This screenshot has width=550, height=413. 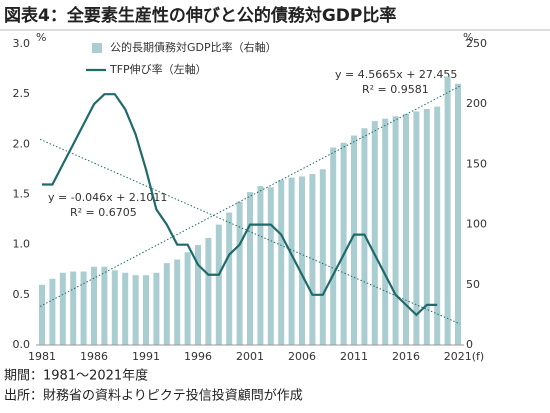 I want to click on x-tick-label: 2016, so click(x=406, y=356).